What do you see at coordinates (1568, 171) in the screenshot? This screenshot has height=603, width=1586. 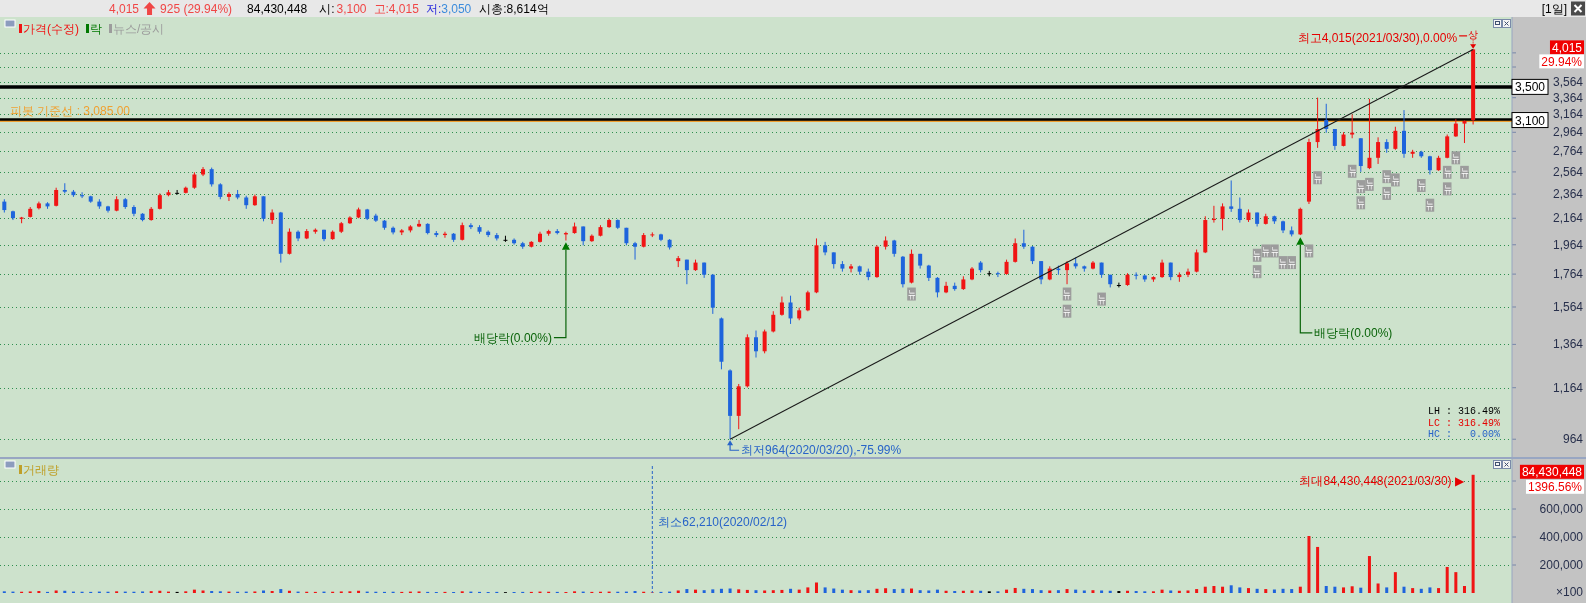 I see `y-tick-label: 2,564` at bounding box center [1568, 171].